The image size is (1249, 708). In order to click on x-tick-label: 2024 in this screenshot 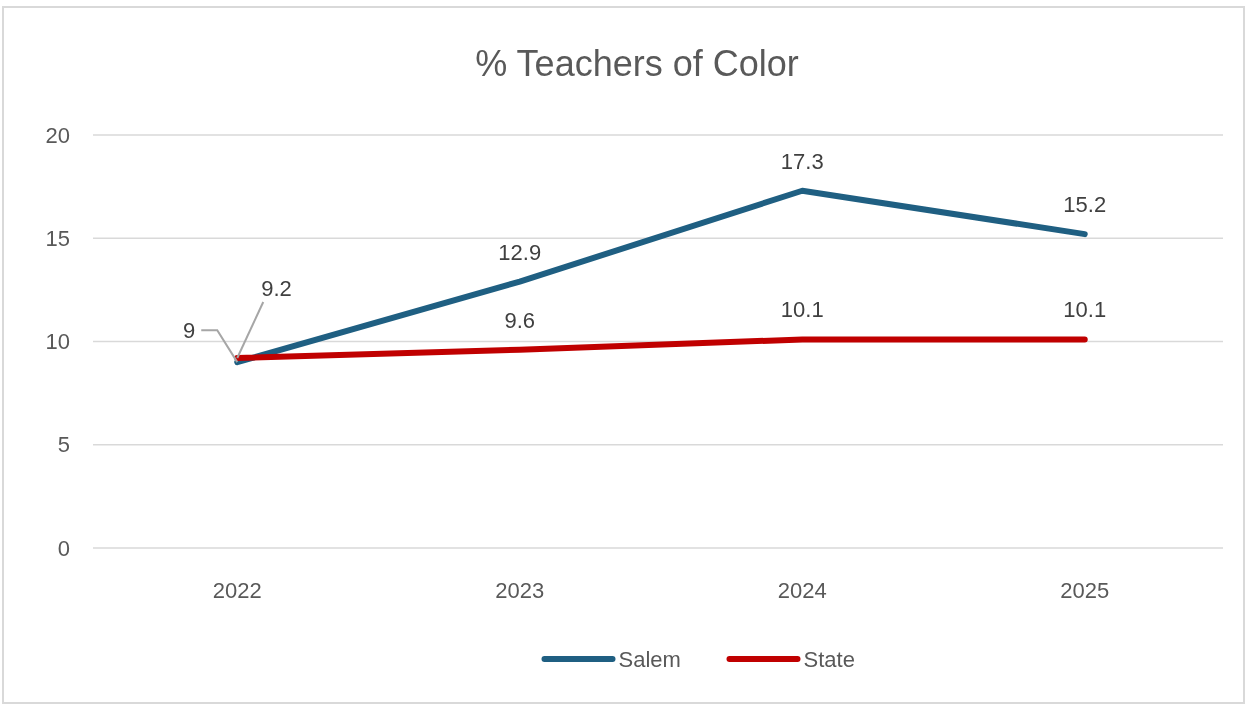, I will do `click(802, 590)`.